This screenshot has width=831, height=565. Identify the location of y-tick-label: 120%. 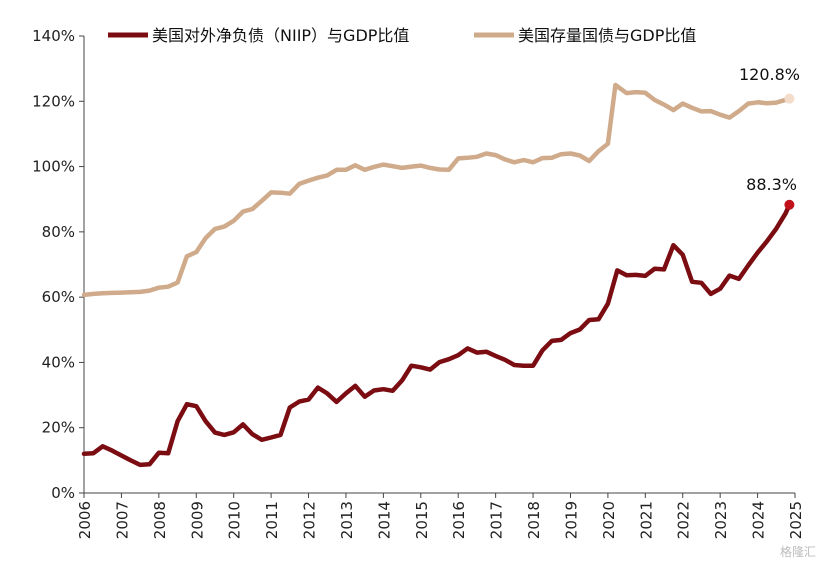
(53, 101).